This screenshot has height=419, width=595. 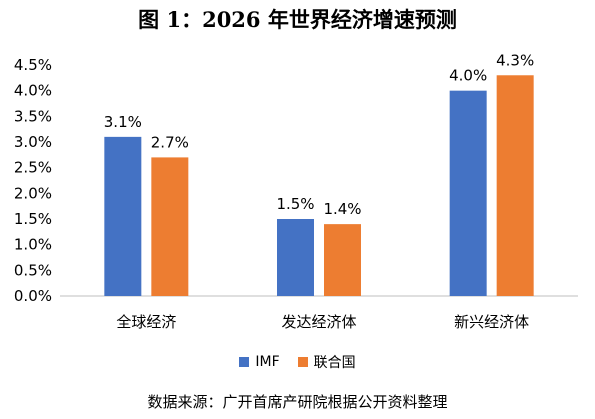 I want to click on data-label: 4.0%, so click(x=468, y=76).